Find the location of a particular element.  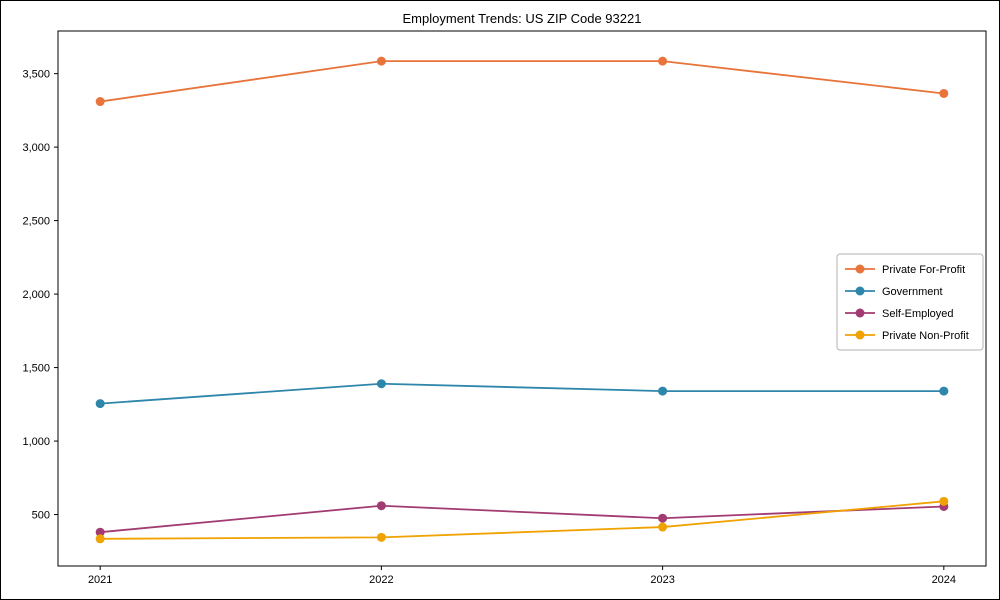

x-tick-label: 2023 is located at coordinates (662, 580).